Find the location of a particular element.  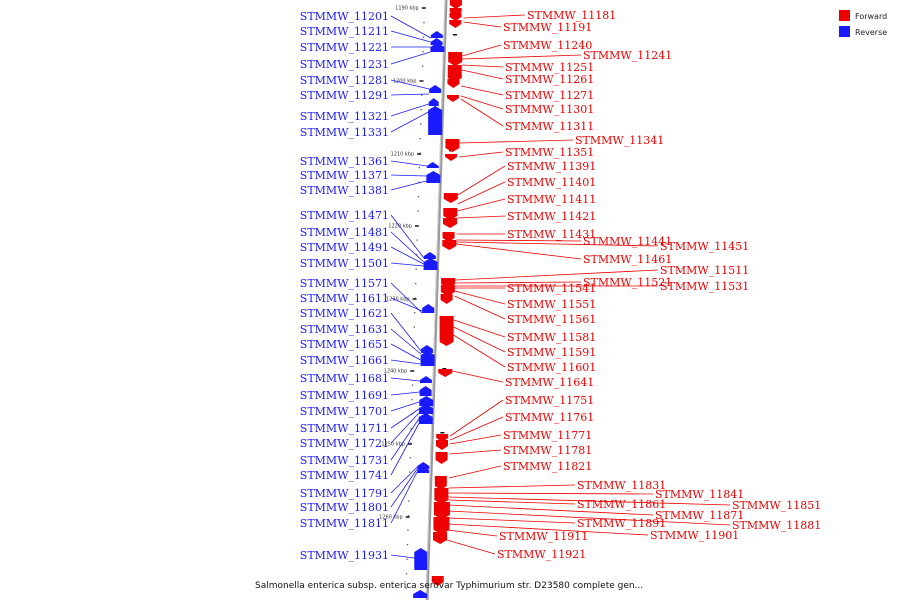

forward-gene-label: STMMW_11781 is located at coordinates (547, 450).